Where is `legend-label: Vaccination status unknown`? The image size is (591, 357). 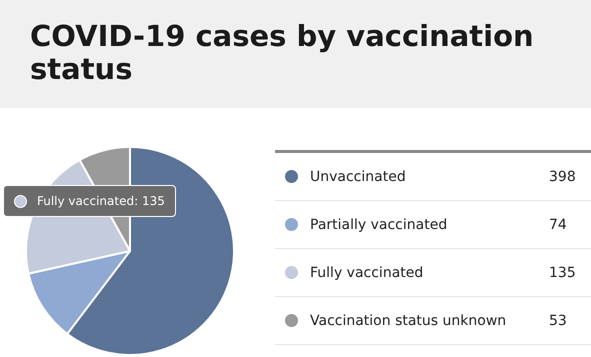
legend-label: Vaccination status unknown is located at coordinates (409, 320).